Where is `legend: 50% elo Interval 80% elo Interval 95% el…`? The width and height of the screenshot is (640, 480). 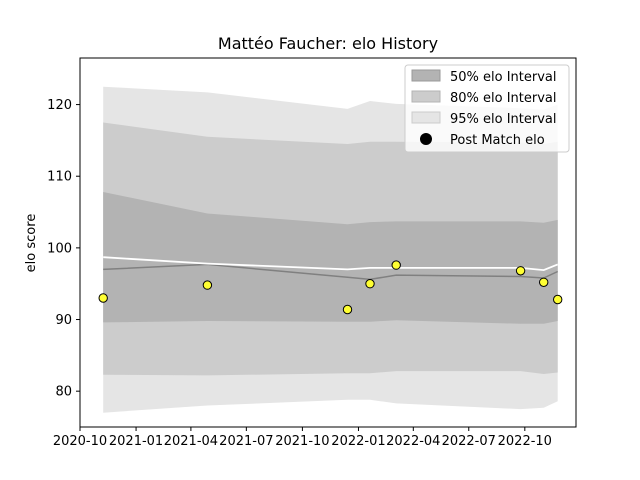
legend: 50% elo Interval 80% elo Interval 95% el… is located at coordinates (487, 108).